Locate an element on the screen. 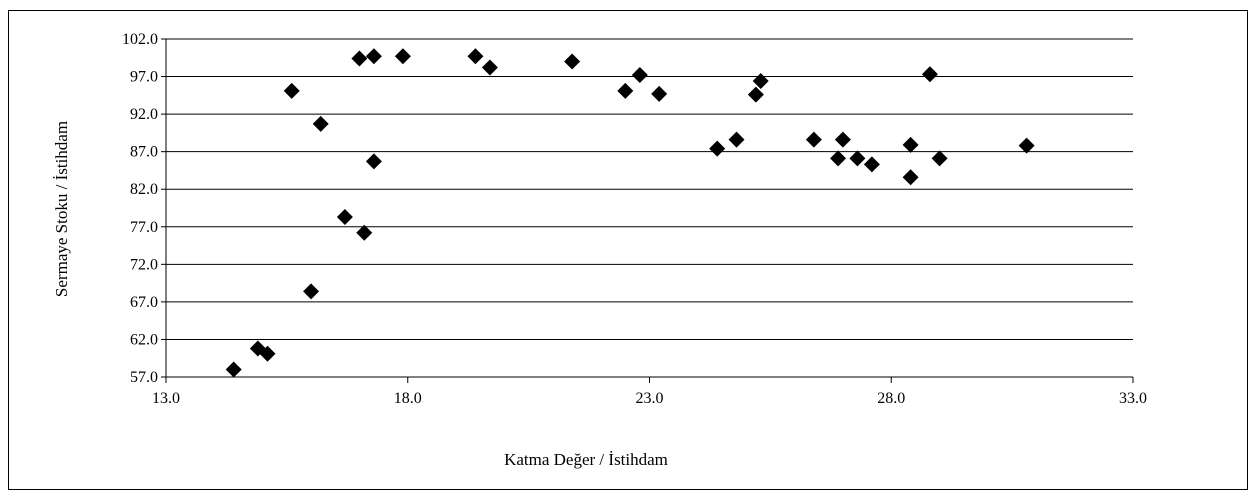  y-tick-label: 82.0 is located at coordinates (144, 189).